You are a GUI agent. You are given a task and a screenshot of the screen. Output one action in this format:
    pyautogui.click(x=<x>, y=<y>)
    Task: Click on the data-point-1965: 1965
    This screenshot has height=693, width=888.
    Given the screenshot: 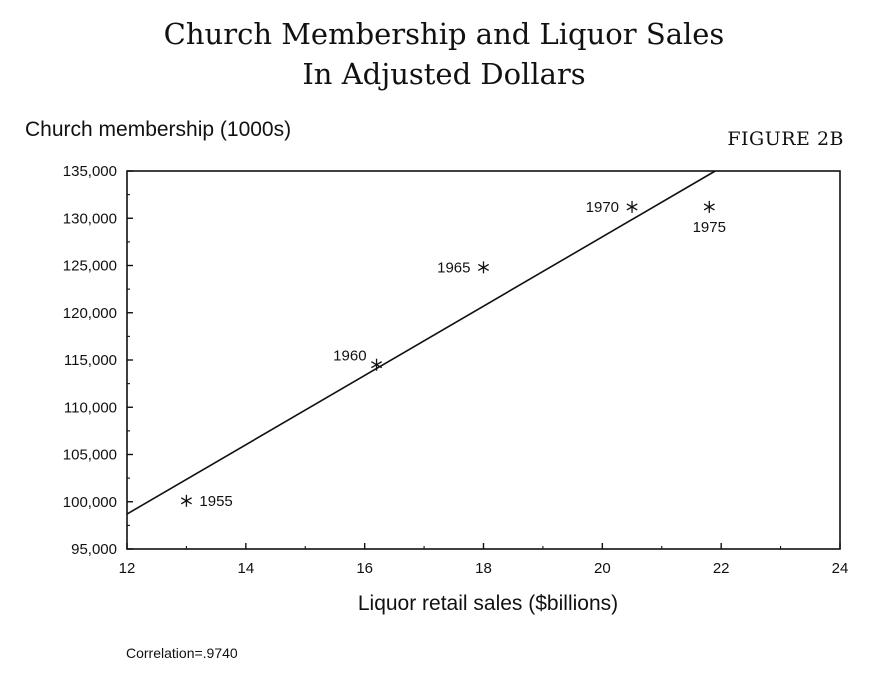 What is the action you would take?
    pyautogui.click(x=463, y=267)
    